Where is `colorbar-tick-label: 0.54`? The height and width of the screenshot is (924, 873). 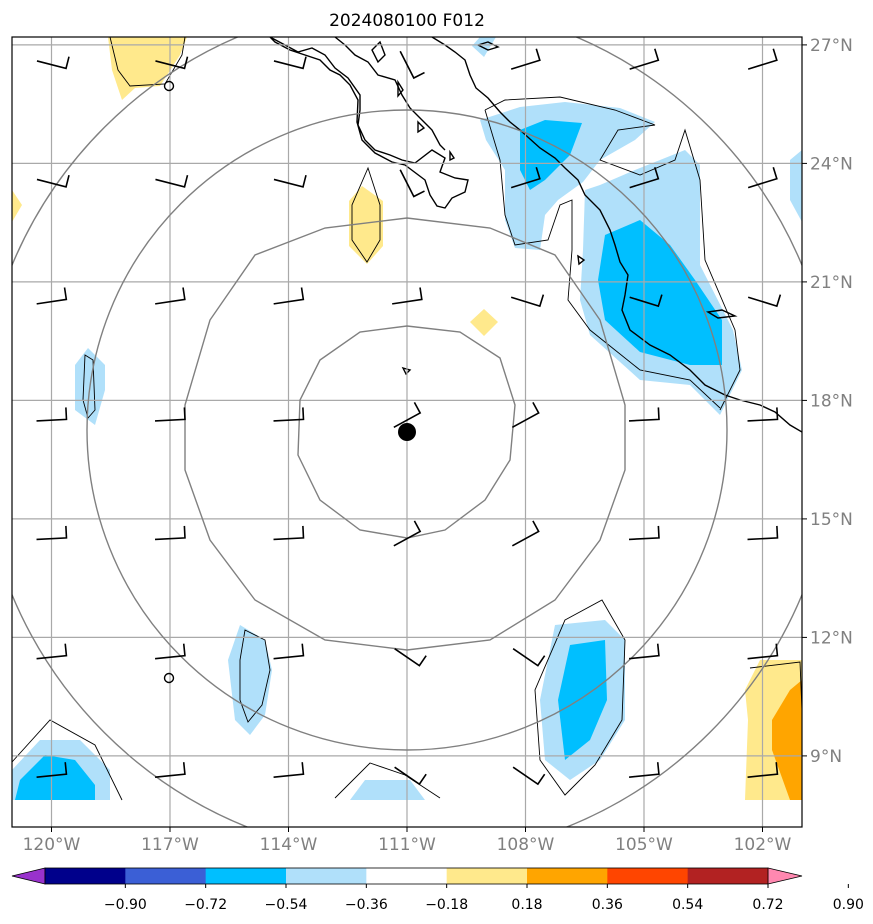 colorbar-tick-label: 0.54 is located at coordinates (687, 905).